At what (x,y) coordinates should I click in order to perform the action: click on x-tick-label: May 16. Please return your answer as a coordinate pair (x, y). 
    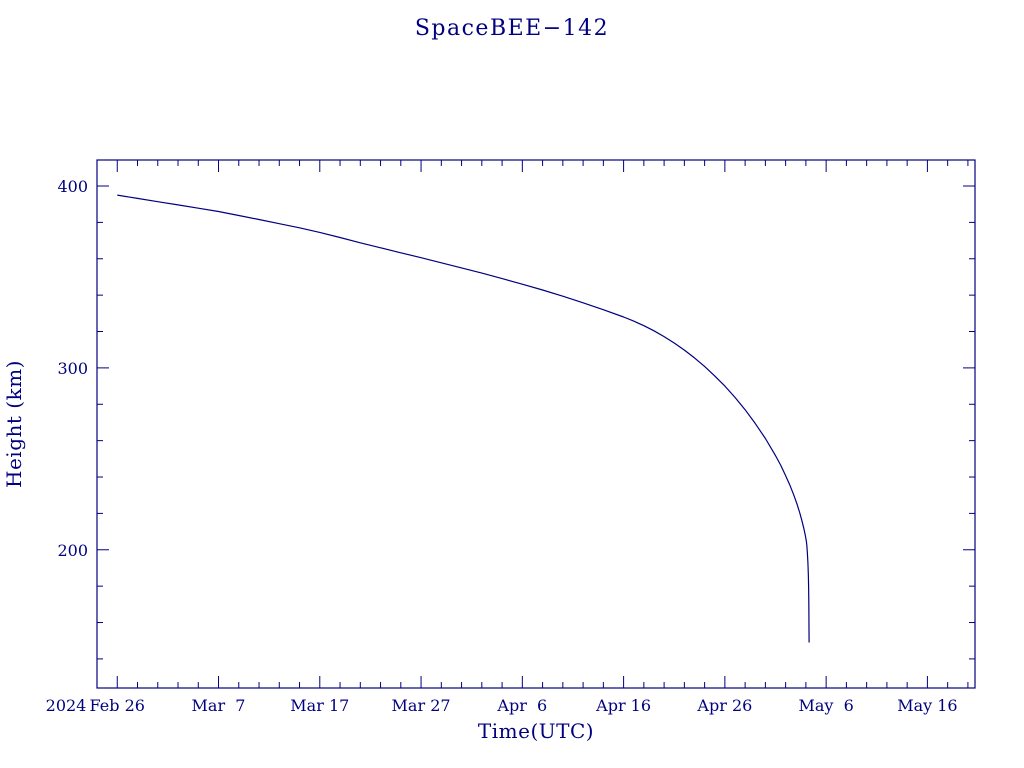
    Looking at the image, I should click on (927, 705).